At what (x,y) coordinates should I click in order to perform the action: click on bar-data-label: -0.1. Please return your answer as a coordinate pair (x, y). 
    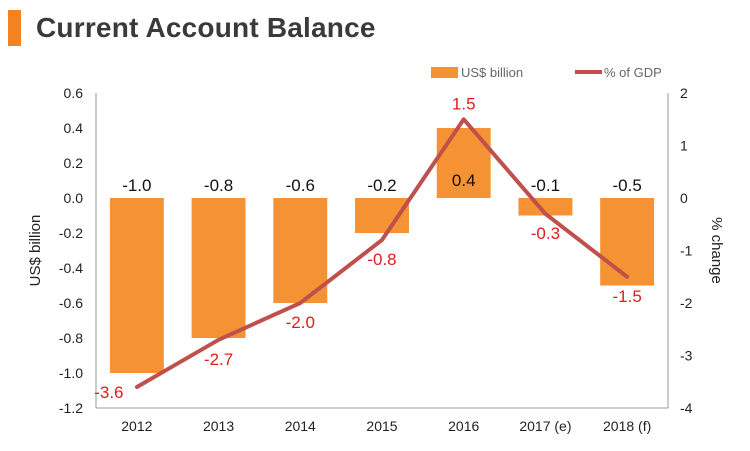
    Looking at the image, I should click on (545, 185).